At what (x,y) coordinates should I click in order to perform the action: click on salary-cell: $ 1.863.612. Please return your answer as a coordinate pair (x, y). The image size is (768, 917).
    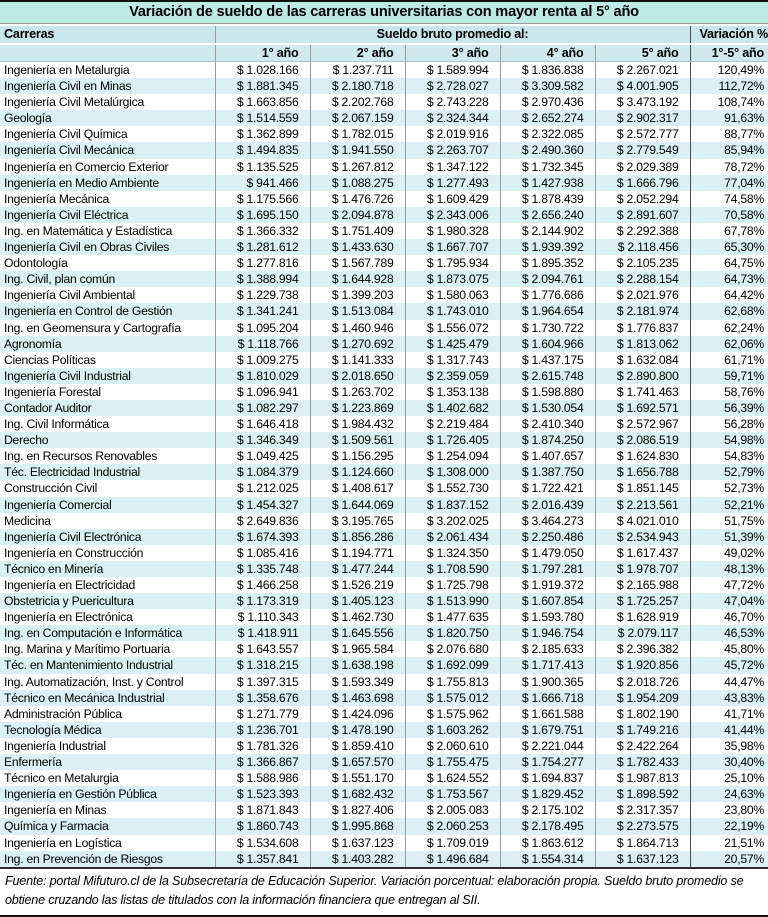
    Looking at the image, I should click on (547, 842).